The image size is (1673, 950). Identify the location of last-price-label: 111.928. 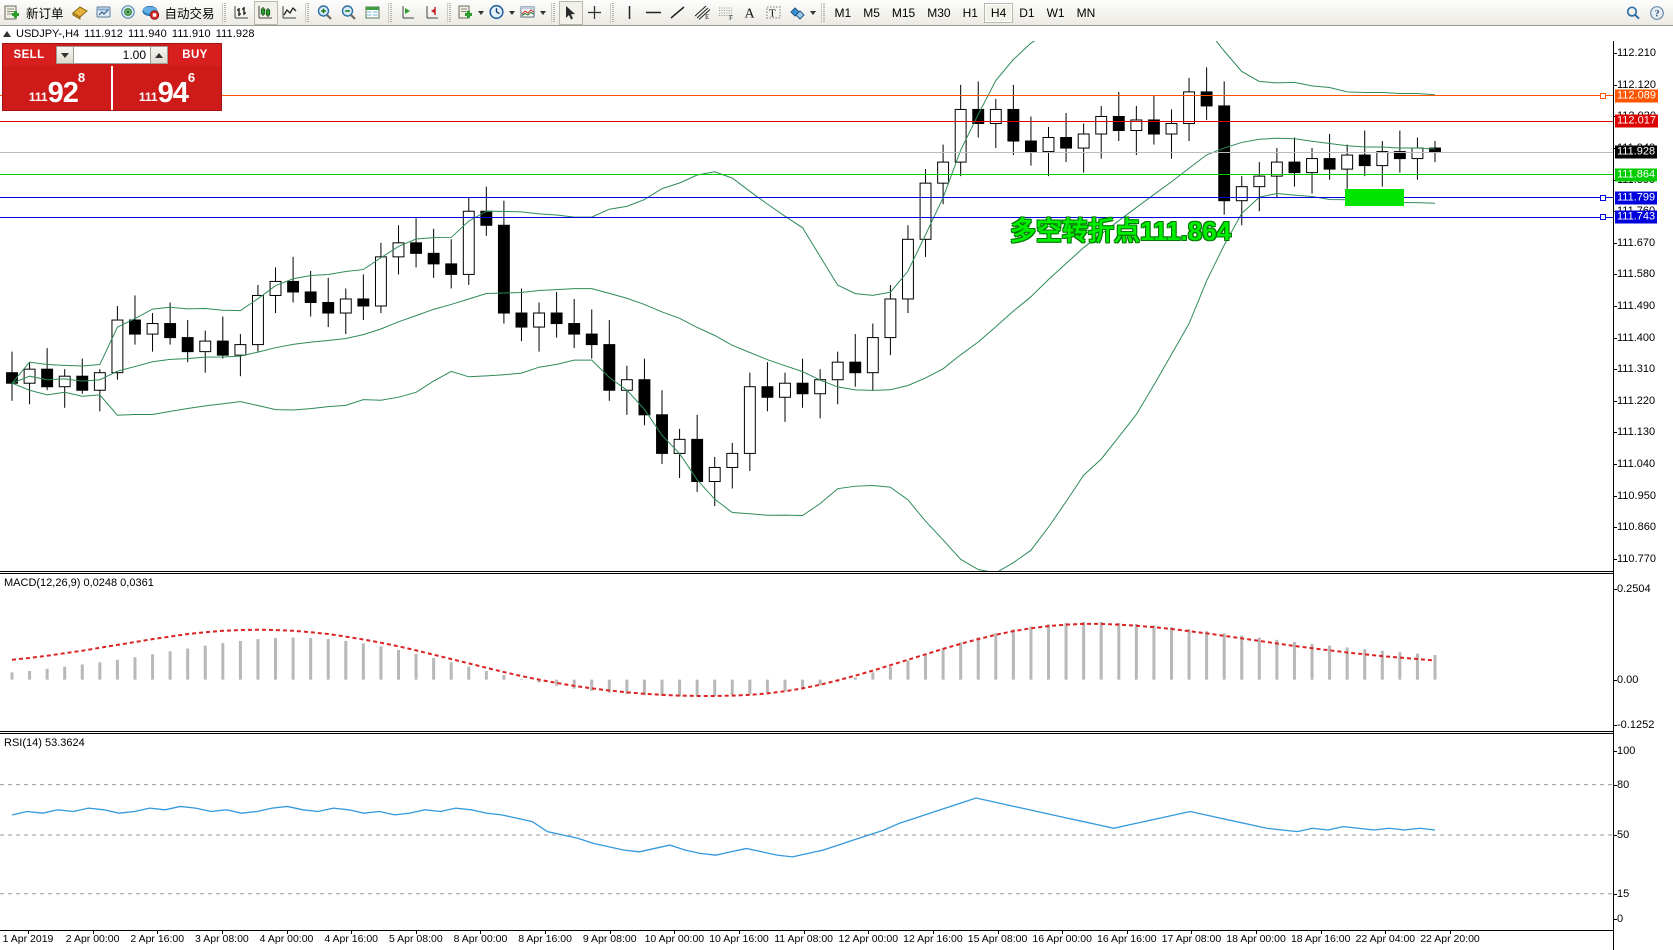
(1636, 152).